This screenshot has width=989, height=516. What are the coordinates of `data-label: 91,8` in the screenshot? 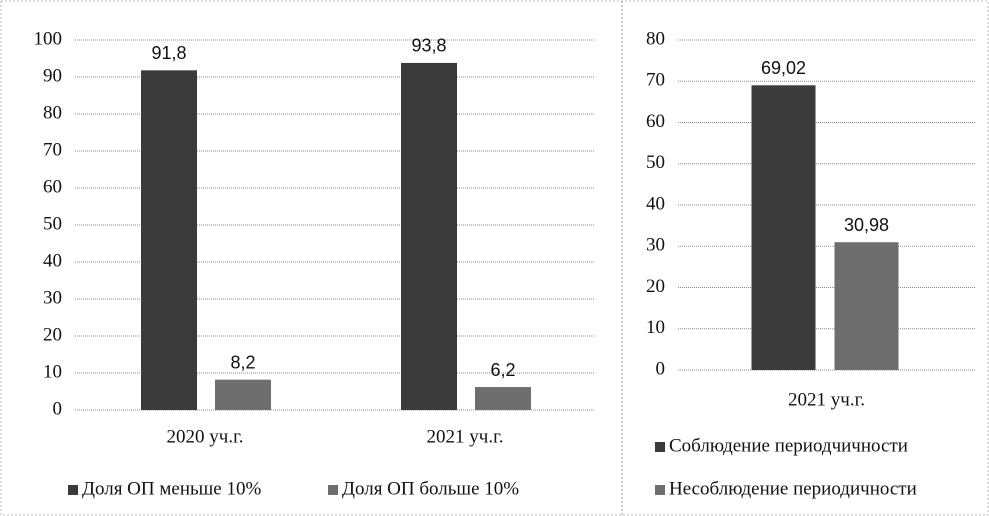 It's located at (168, 53).